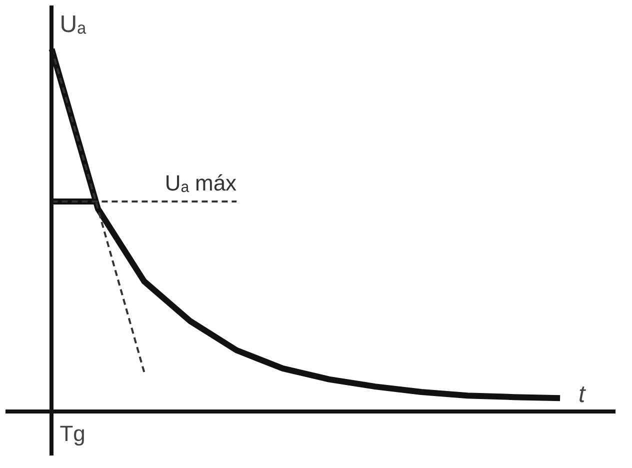 The width and height of the screenshot is (632, 468). What do you see at coordinates (200, 183) in the screenshot?
I see `series-label: Uₐ máx` at bounding box center [200, 183].